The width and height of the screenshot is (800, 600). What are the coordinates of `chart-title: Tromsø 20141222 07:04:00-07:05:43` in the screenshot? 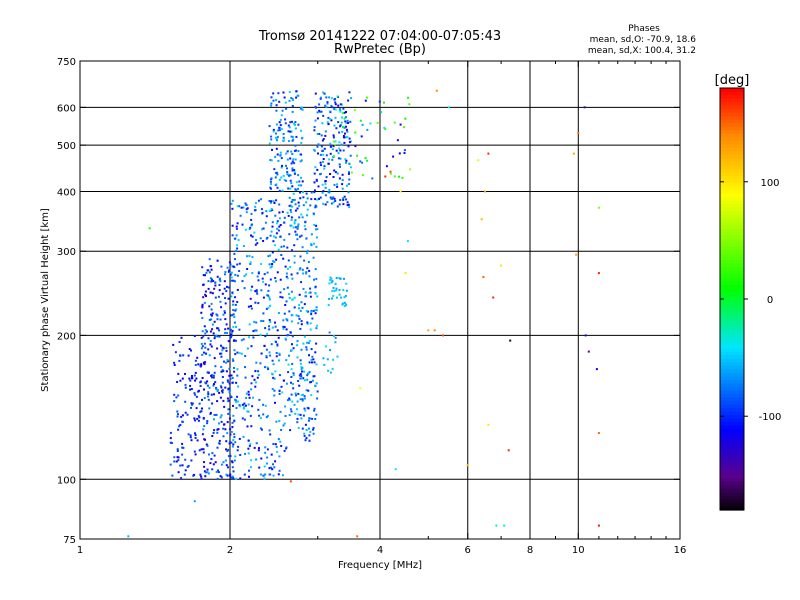 It's located at (379, 36).